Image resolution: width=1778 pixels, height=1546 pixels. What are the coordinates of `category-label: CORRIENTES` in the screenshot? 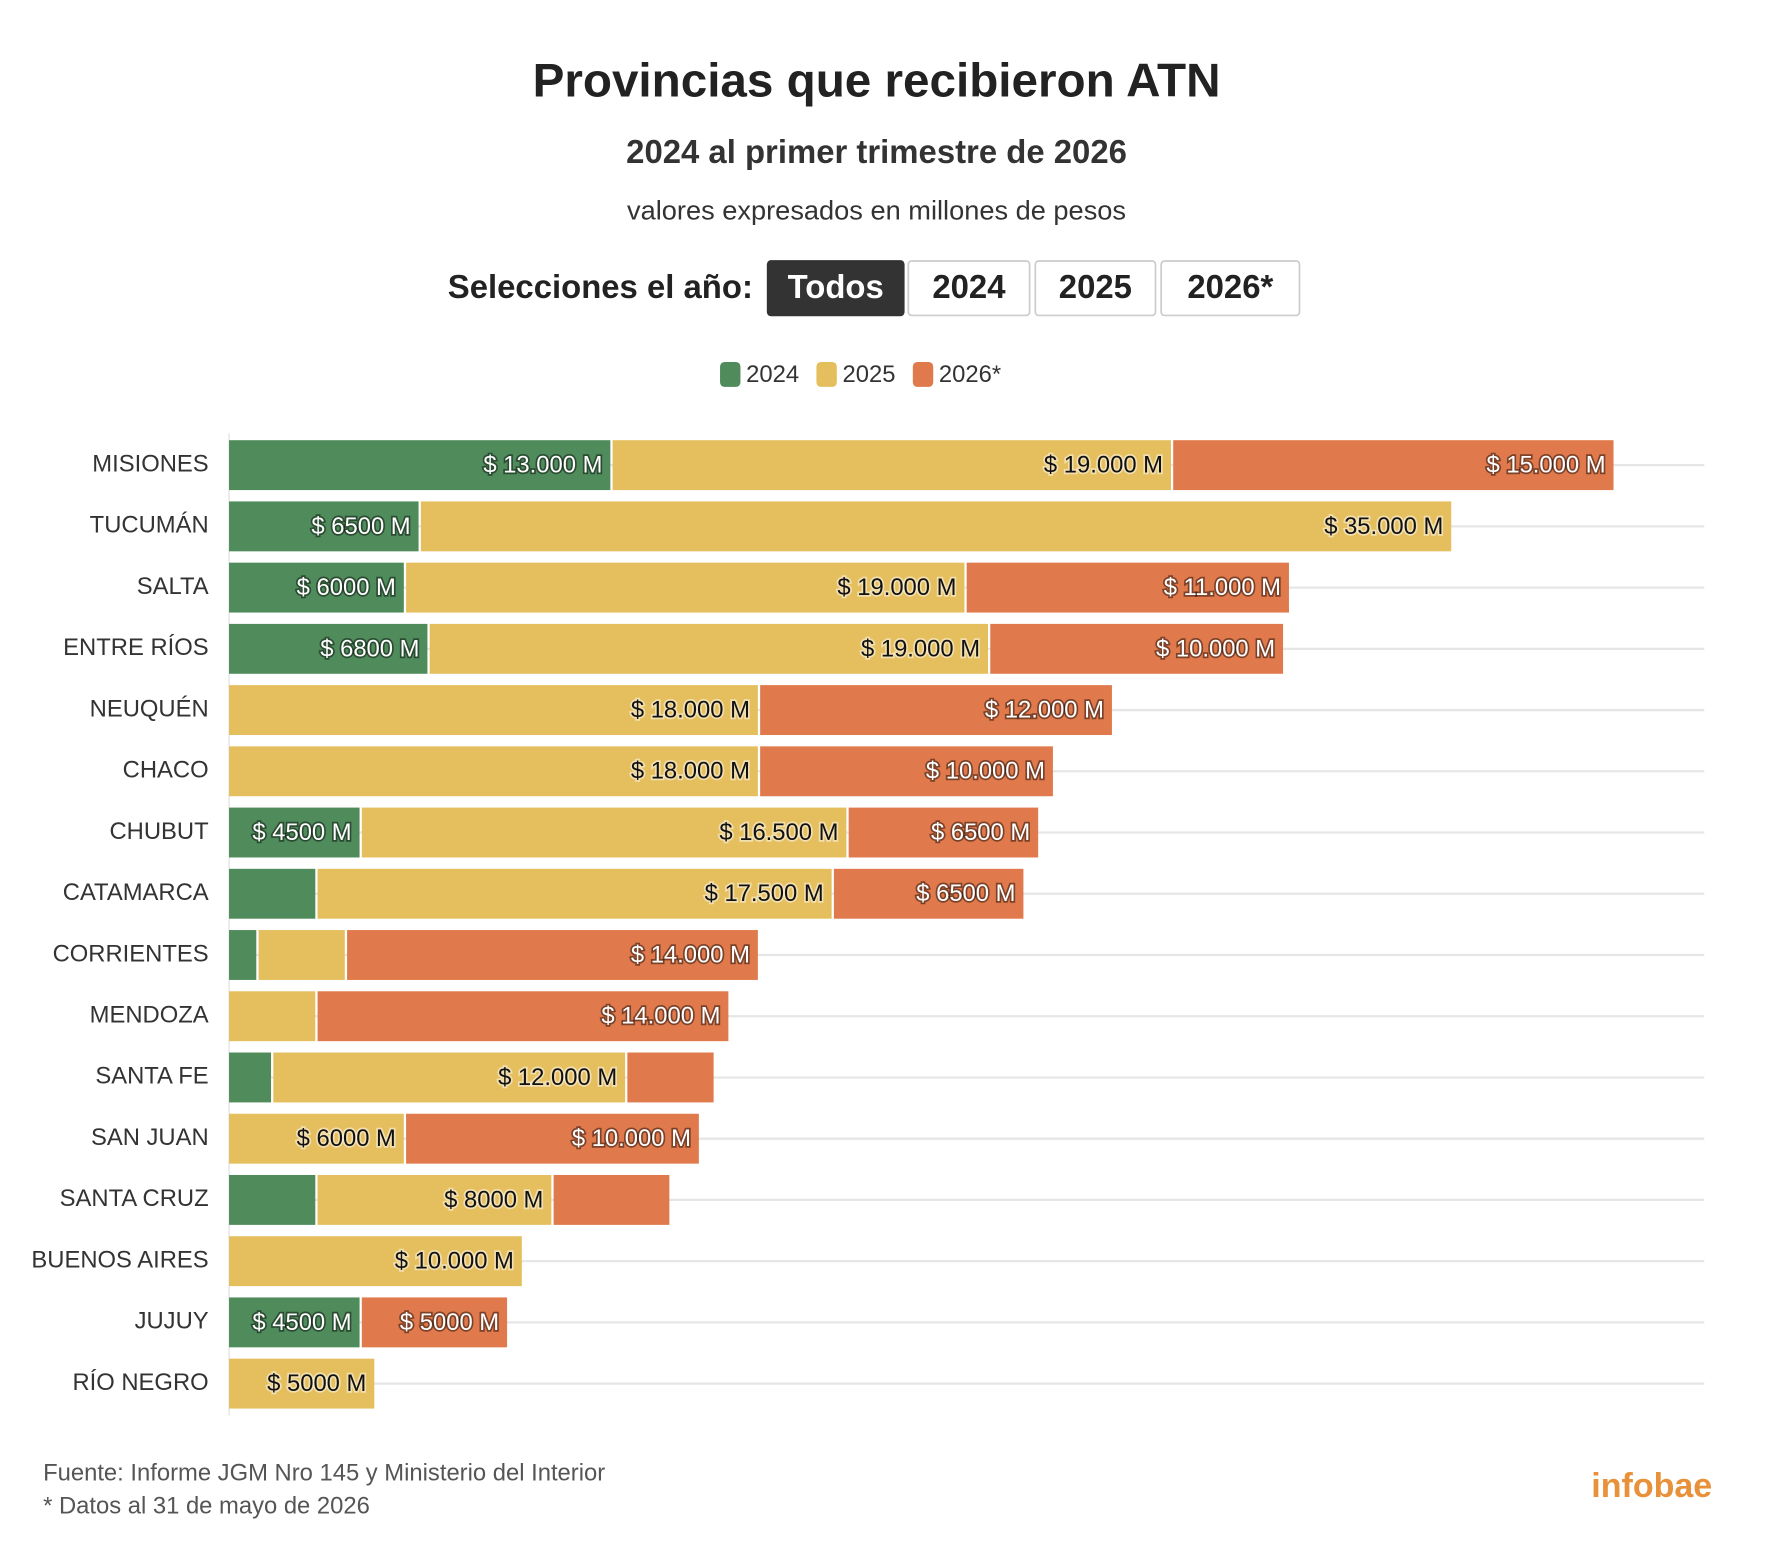 It's located at (131, 953).